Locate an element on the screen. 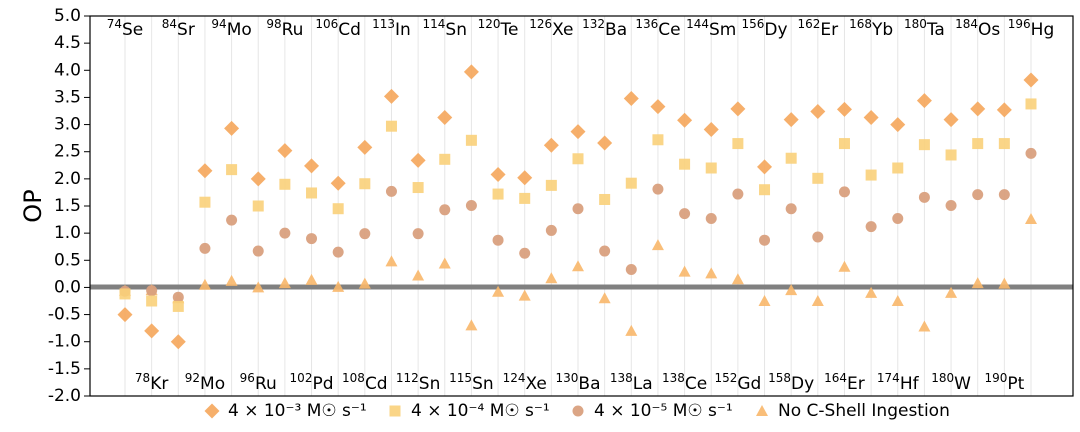 The height and width of the screenshot is (432, 1080). isotope-label: 162Er is located at coordinates (818, 28).